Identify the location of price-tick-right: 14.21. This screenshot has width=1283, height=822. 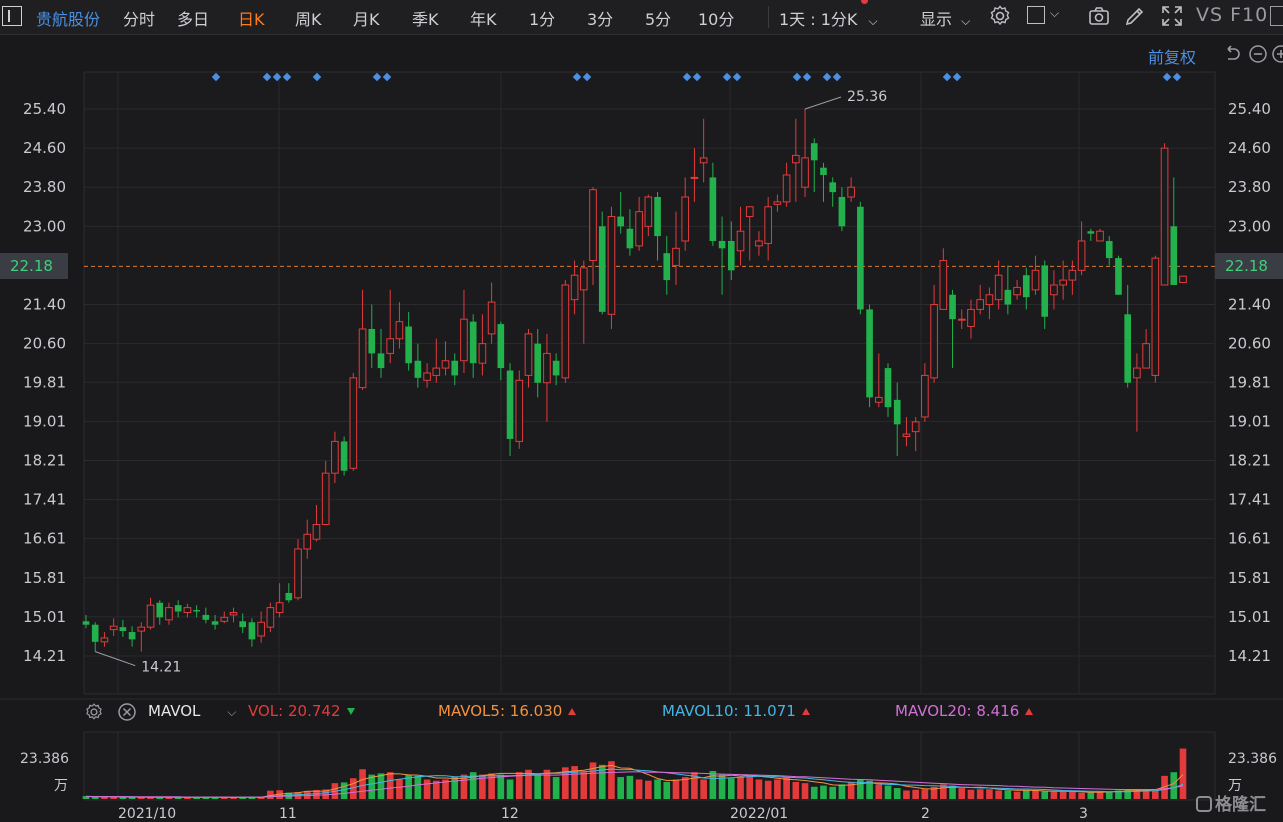
(1249, 656).